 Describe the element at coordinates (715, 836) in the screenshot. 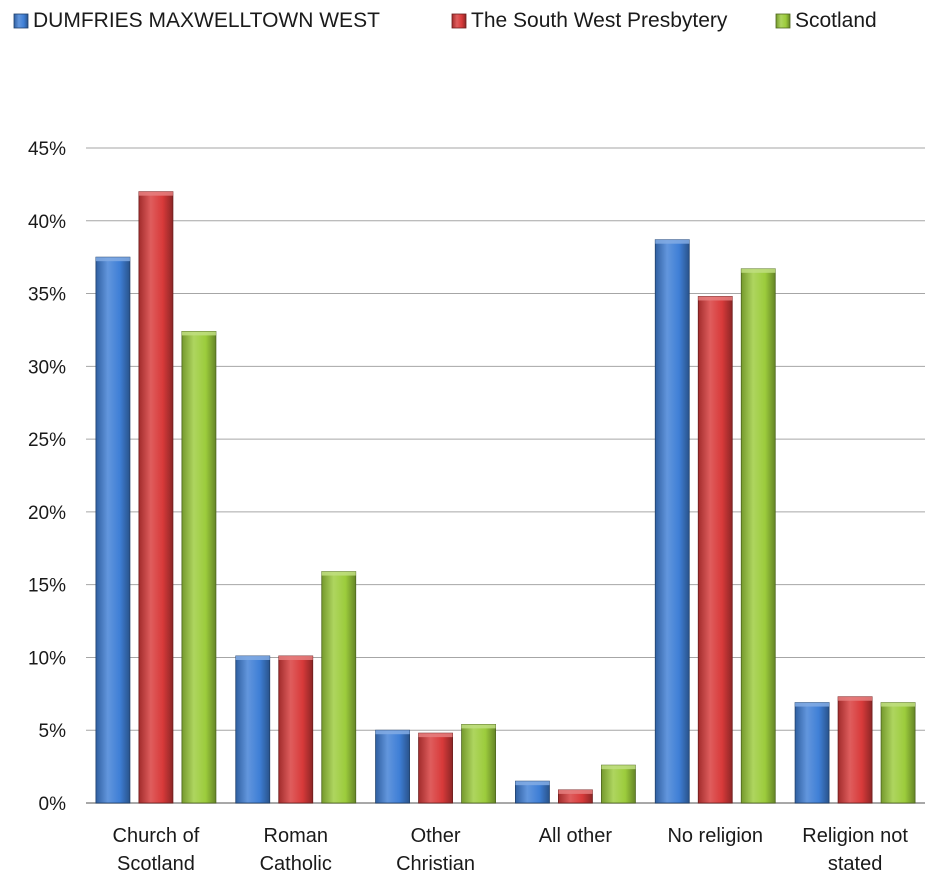

I see `x-category-label: No religion` at that location.